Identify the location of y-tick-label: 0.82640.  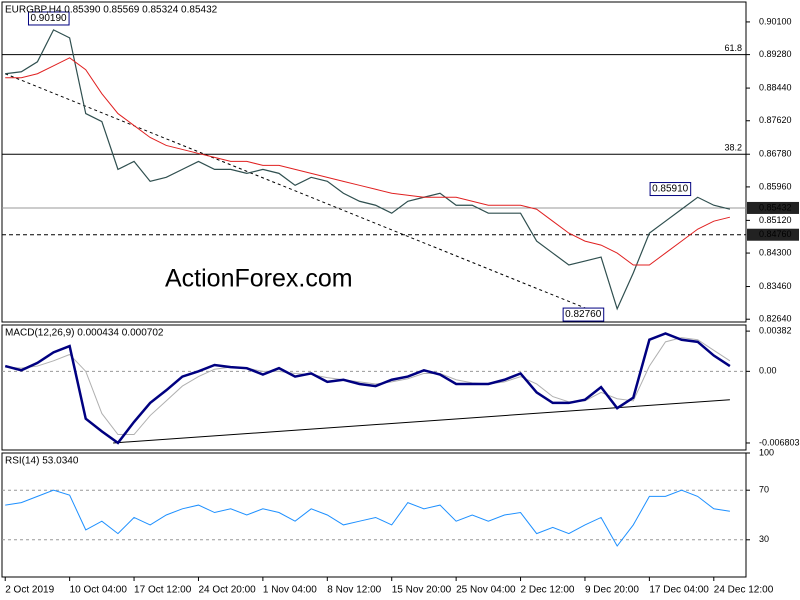
(775, 319).